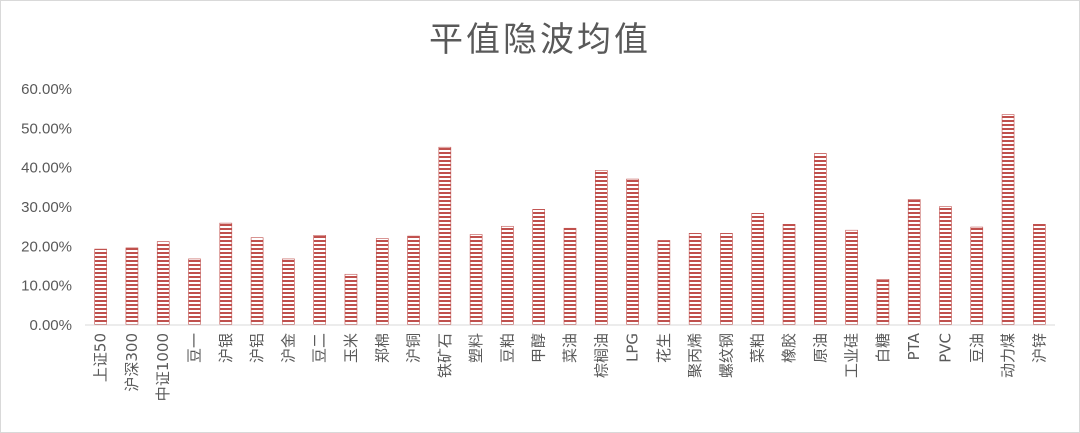 The image size is (1080, 433). What do you see at coordinates (914, 346) in the screenshot?
I see `x-tick-label: PTA` at bounding box center [914, 346].